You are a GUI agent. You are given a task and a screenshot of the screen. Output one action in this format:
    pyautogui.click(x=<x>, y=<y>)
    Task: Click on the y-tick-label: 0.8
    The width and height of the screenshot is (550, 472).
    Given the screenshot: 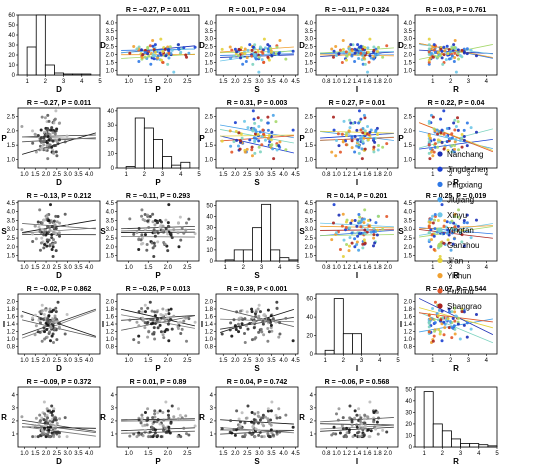 What is the action you would take?
    pyautogui.click(x=408, y=348)
    